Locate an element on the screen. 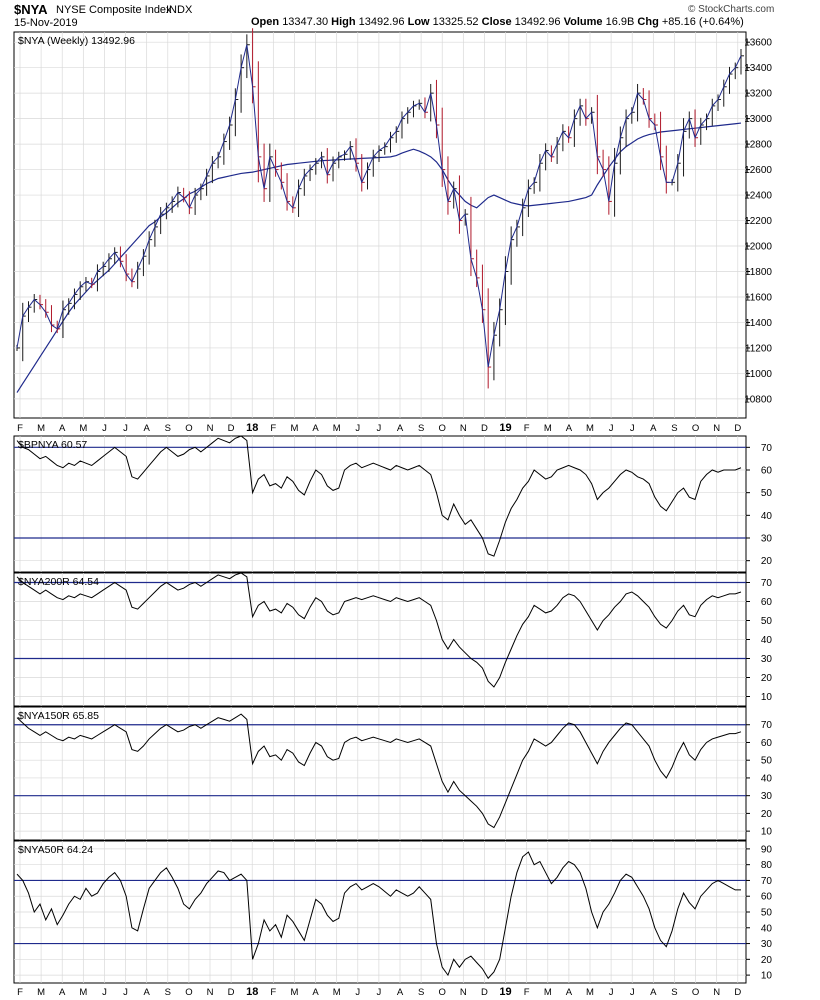  open-label: Open is located at coordinates (265, 22).